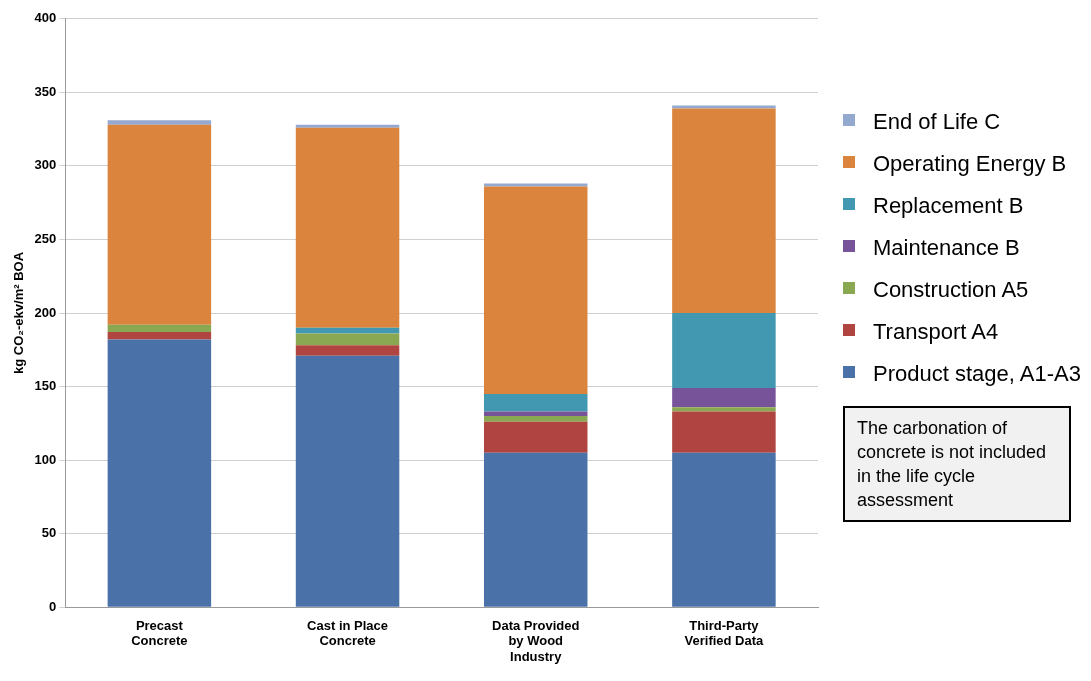  Describe the element at coordinates (937, 122) in the screenshot. I see `legend-label: End of Life C` at that location.